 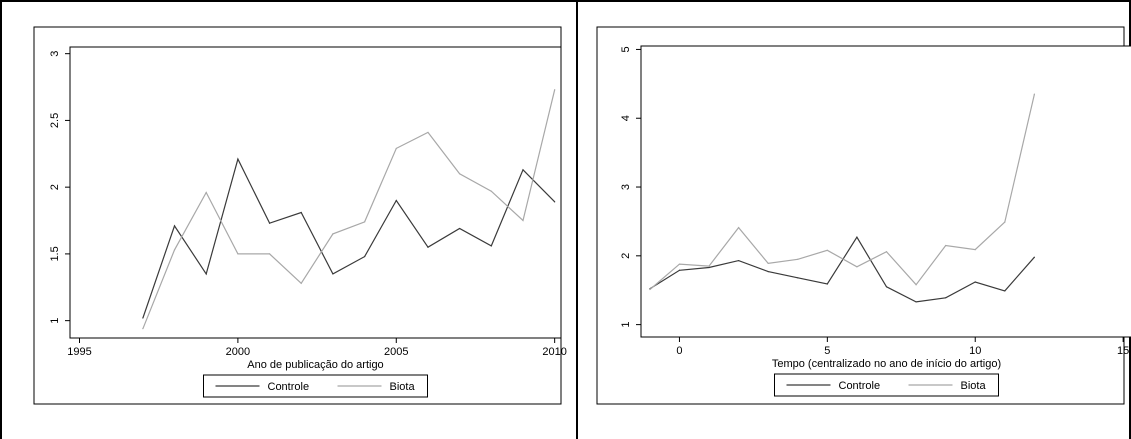 What do you see at coordinates (626, 187) in the screenshot?
I see `y-tick-label-2: 3` at bounding box center [626, 187].